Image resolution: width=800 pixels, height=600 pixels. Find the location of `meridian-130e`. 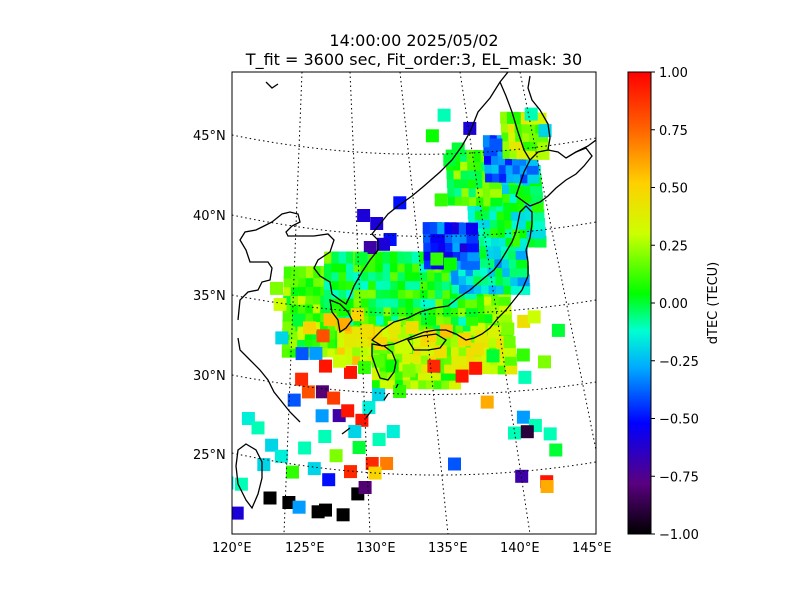

meridian-130e is located at coordinates (360, 303).